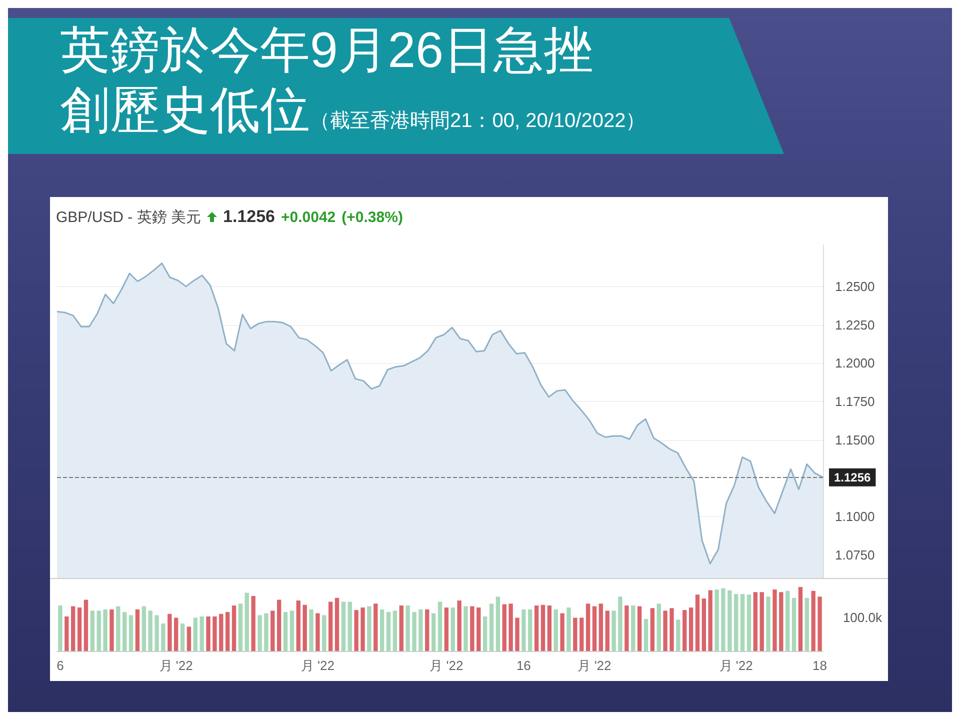 Image resolution: width=960 pixels, height=720 pixels. What do you see at coordinates (853, 477) in the screenshot?
I see `ref-line-label: 1.1256` at bounding box center [853, 477].